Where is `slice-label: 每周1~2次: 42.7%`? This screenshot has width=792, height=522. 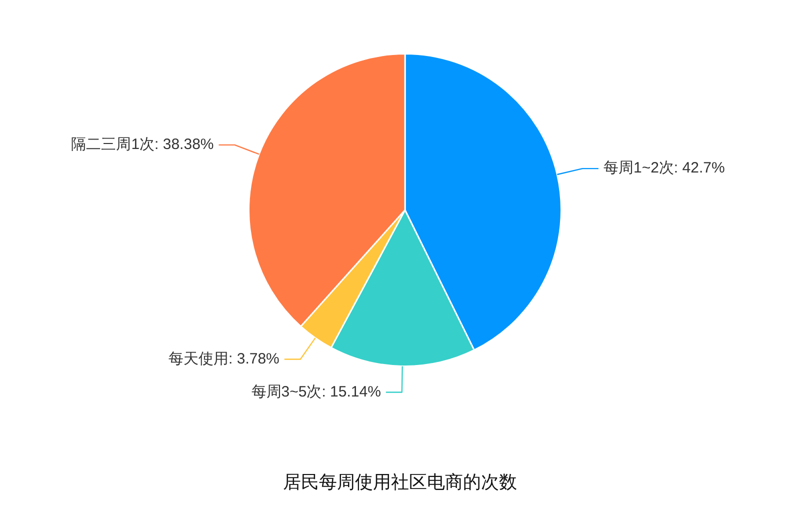
slice-label: 每周1~2次: 42.7% is located at coordinates (664, 168).